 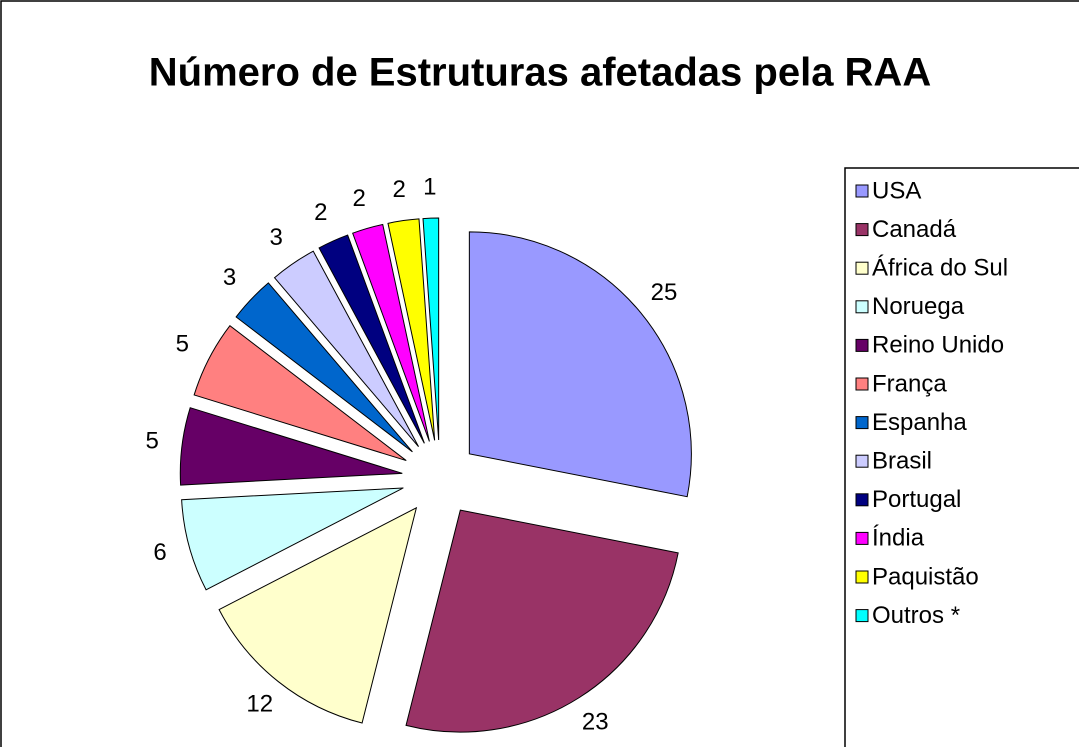 What do you see at coordinates (916, 615) in the screenshot?
I see `legend-label: Outros *` at bounding box center [916, 615].